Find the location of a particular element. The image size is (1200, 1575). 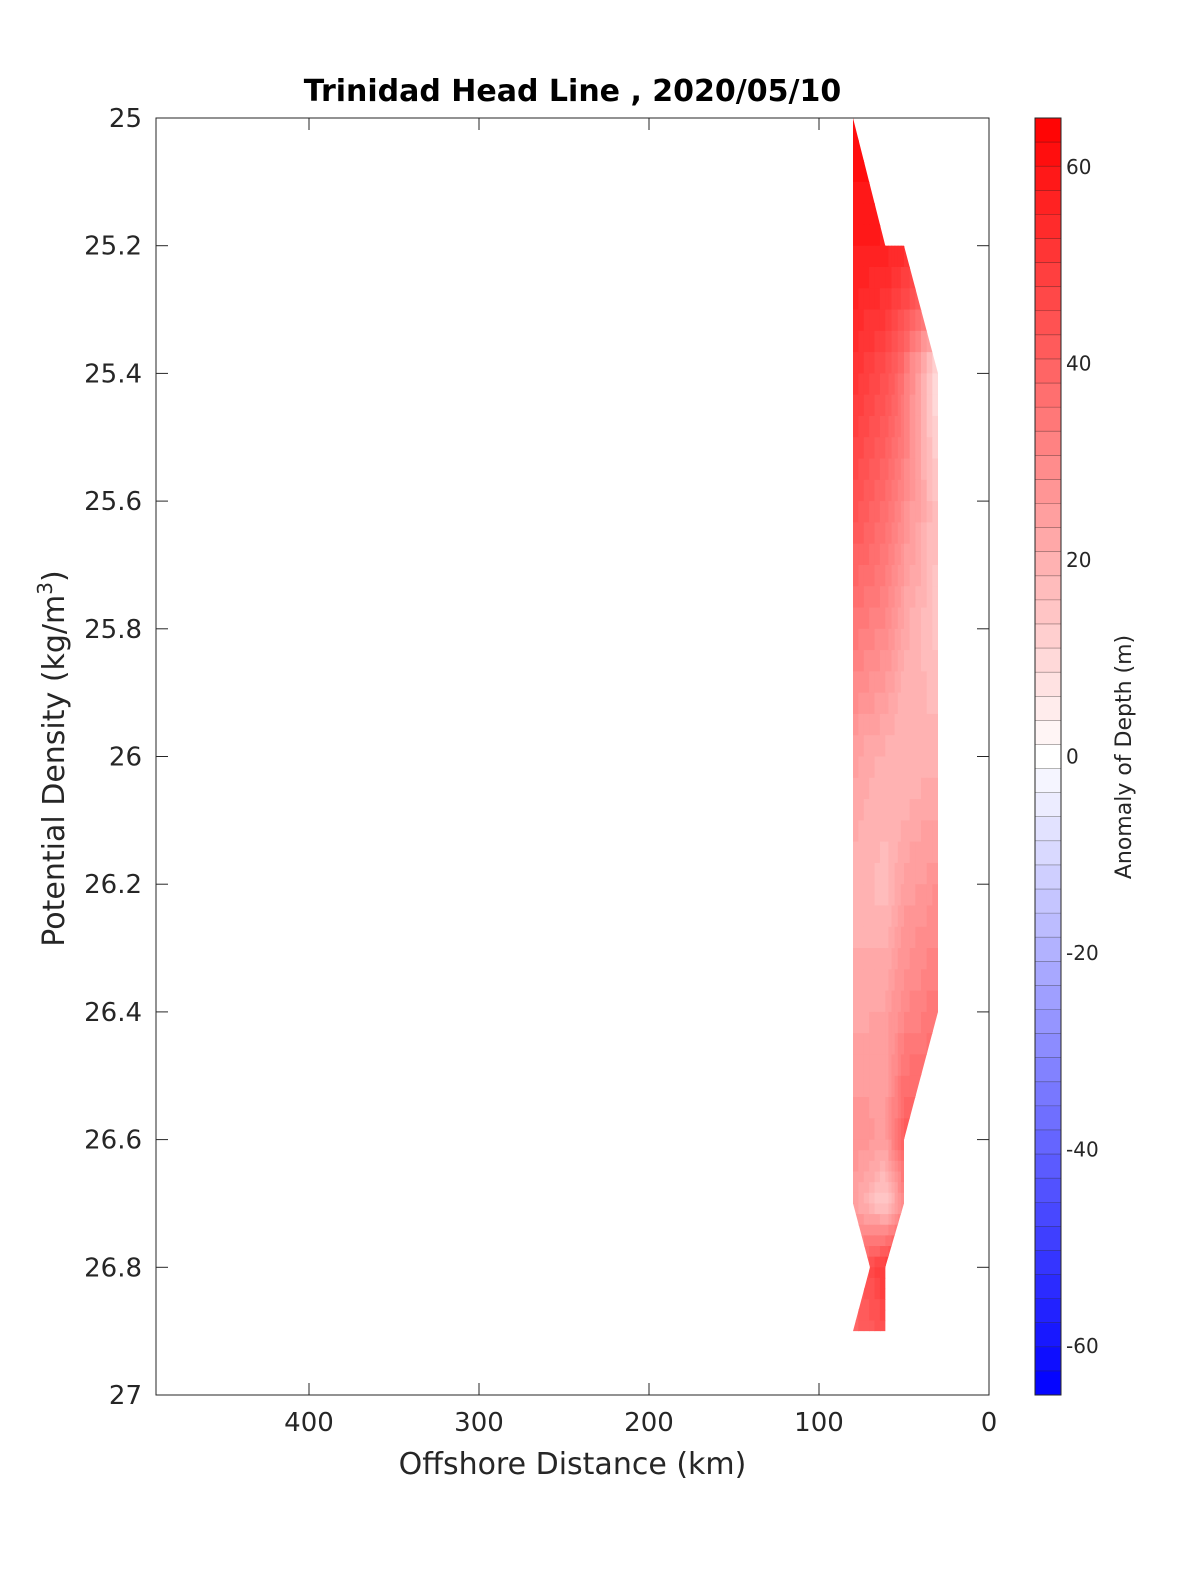

y-axis-label-main: Potential Density (kg/m is located at coordinates (54, 771).